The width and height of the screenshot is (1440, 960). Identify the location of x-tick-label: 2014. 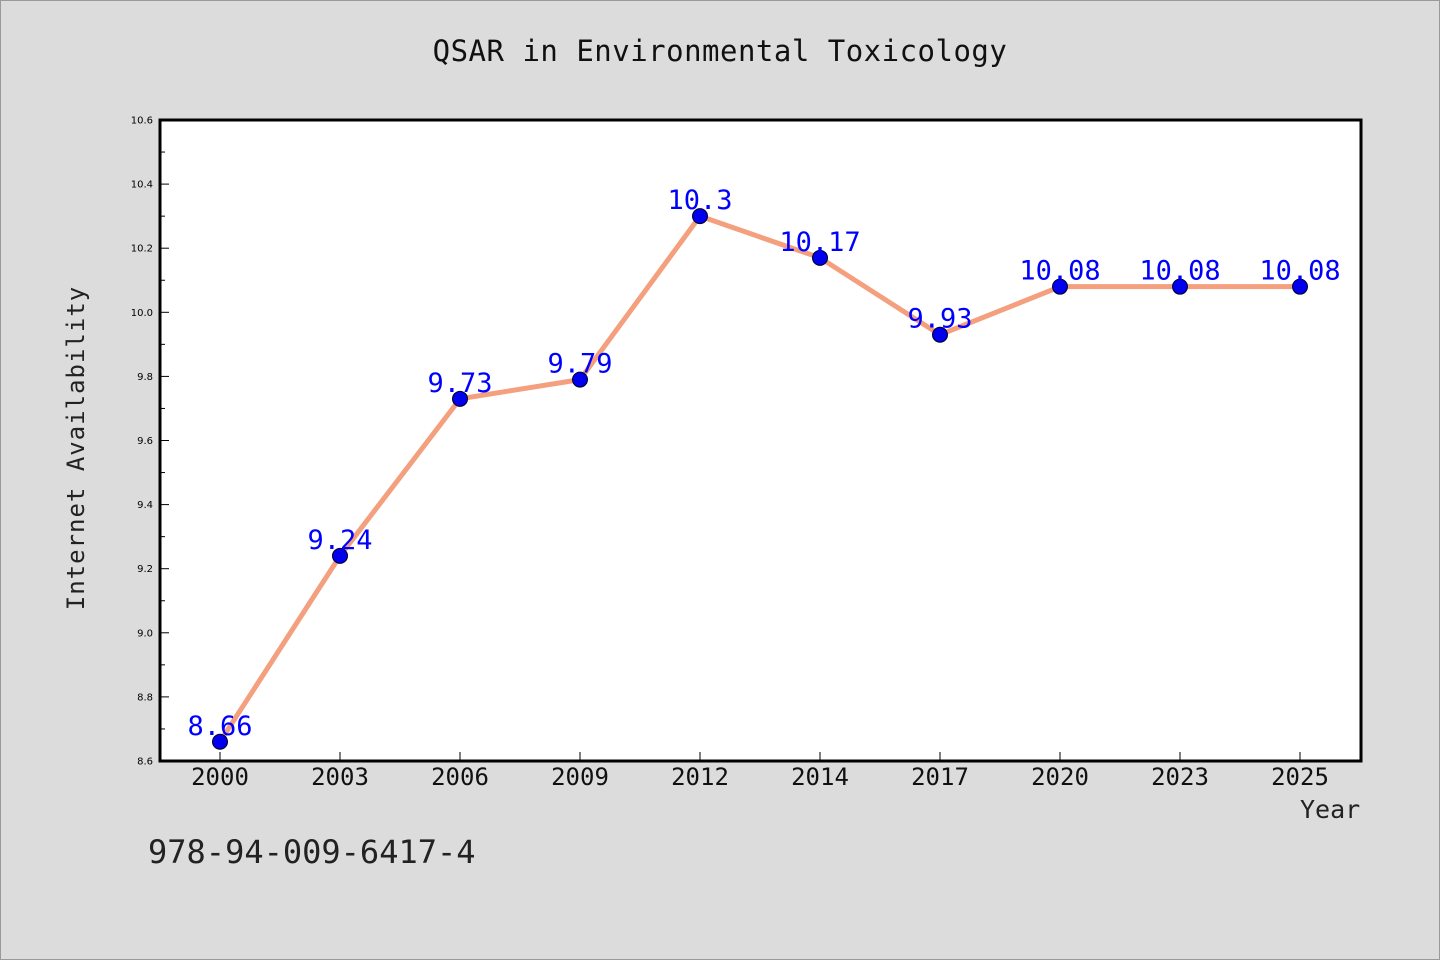
(820, 777).